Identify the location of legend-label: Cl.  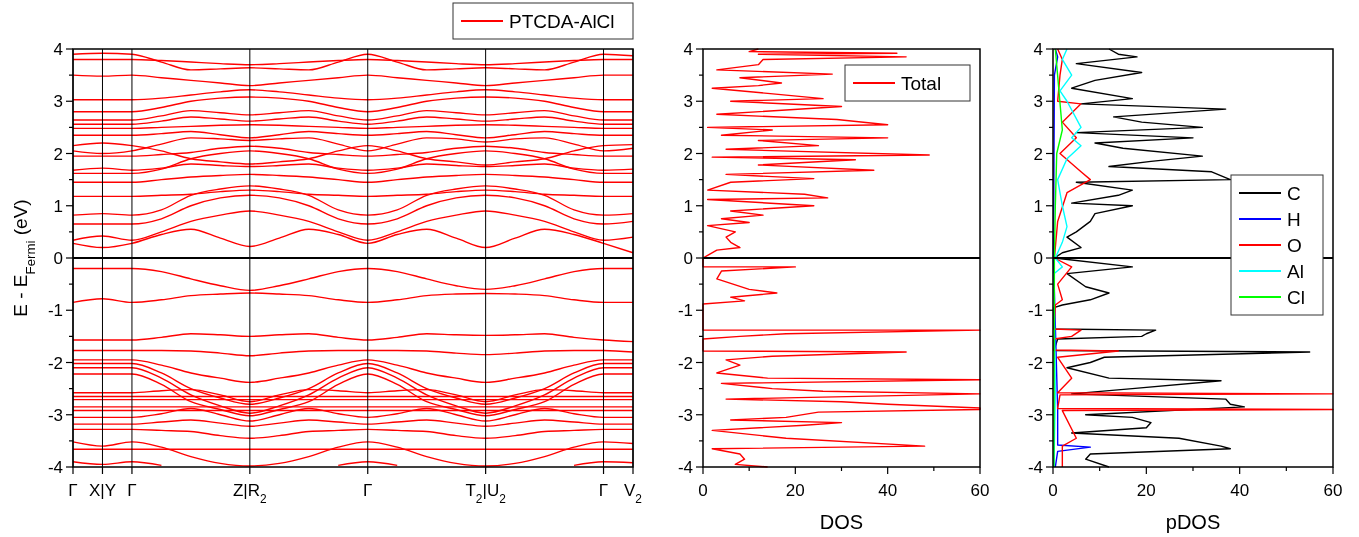
(1296, 297).